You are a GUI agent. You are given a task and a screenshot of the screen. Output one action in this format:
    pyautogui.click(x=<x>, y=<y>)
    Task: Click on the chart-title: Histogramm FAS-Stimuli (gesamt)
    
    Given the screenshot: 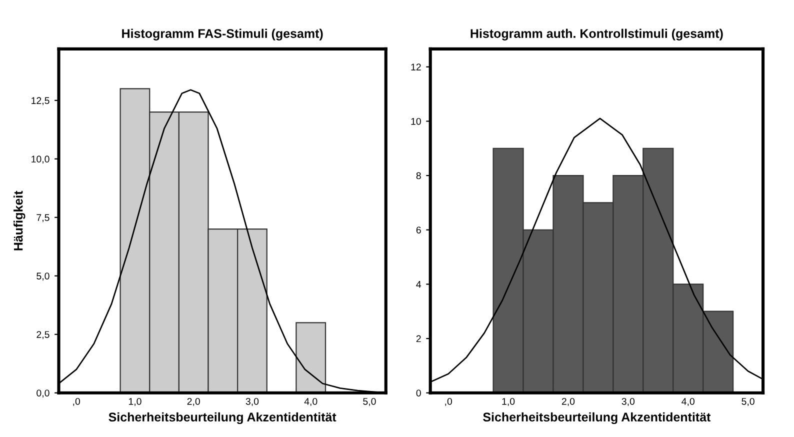 What is the action you would take?
    pyautogui.click(x=222, y=34)
    